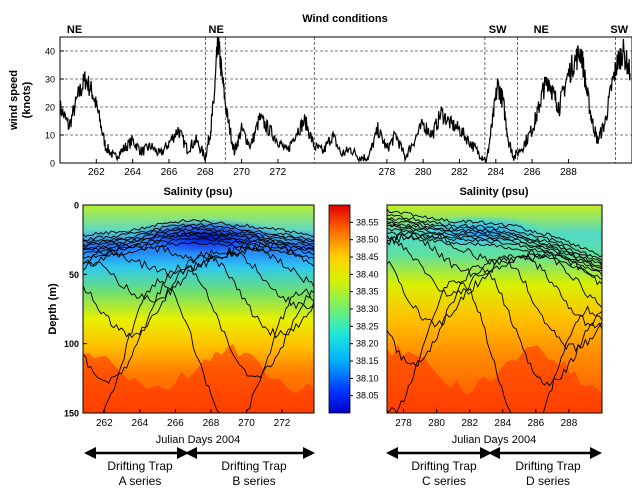  I want to click on wind-y-tick-label-2: 20, so click(50, 108).